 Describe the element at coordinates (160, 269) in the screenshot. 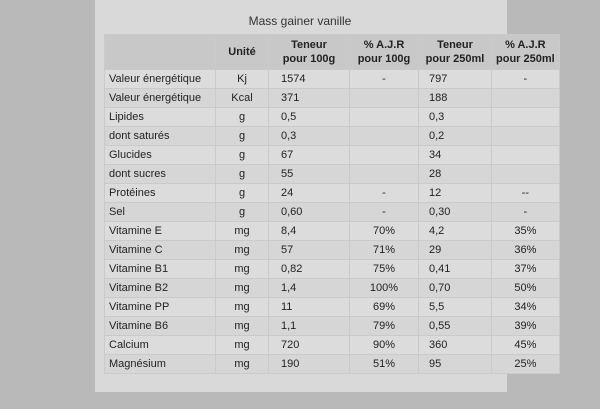

I see `nutrient-name-cell: Vitamine B1` at that location.